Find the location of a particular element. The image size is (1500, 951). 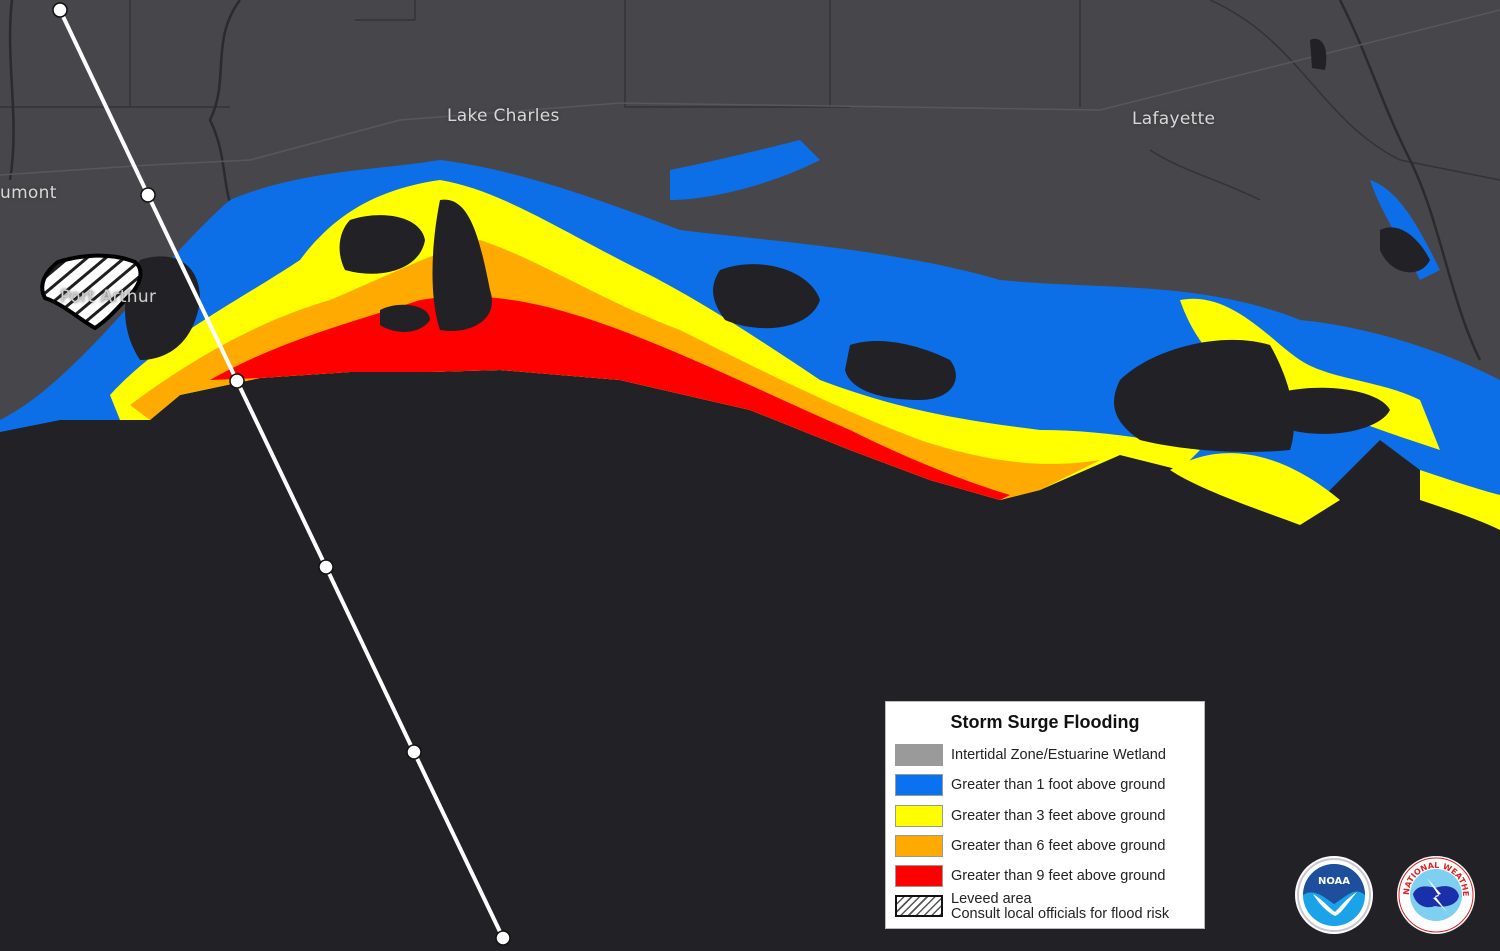

legend-label: Greater than 9 feet above ground is located at coordinates (1058, 876).